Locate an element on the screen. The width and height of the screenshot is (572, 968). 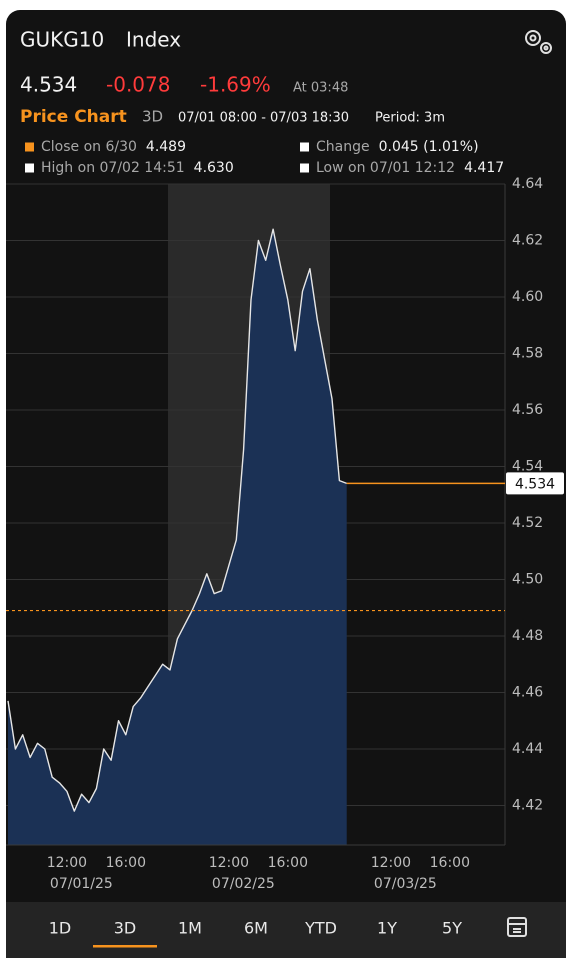
tab: YTD is located at coordinates (320, 928).